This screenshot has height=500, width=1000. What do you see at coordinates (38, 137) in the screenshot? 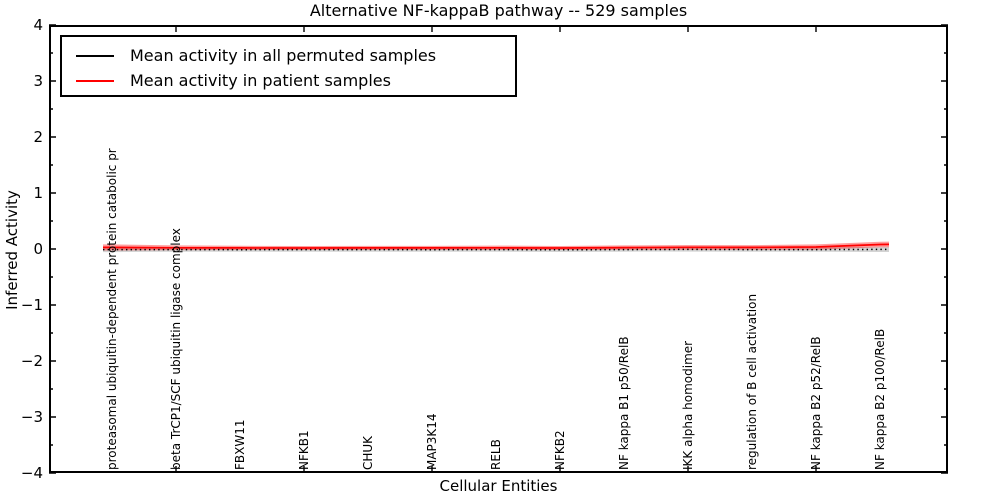
I see `y-tick-label: 2` at bounding box center [38, 137].